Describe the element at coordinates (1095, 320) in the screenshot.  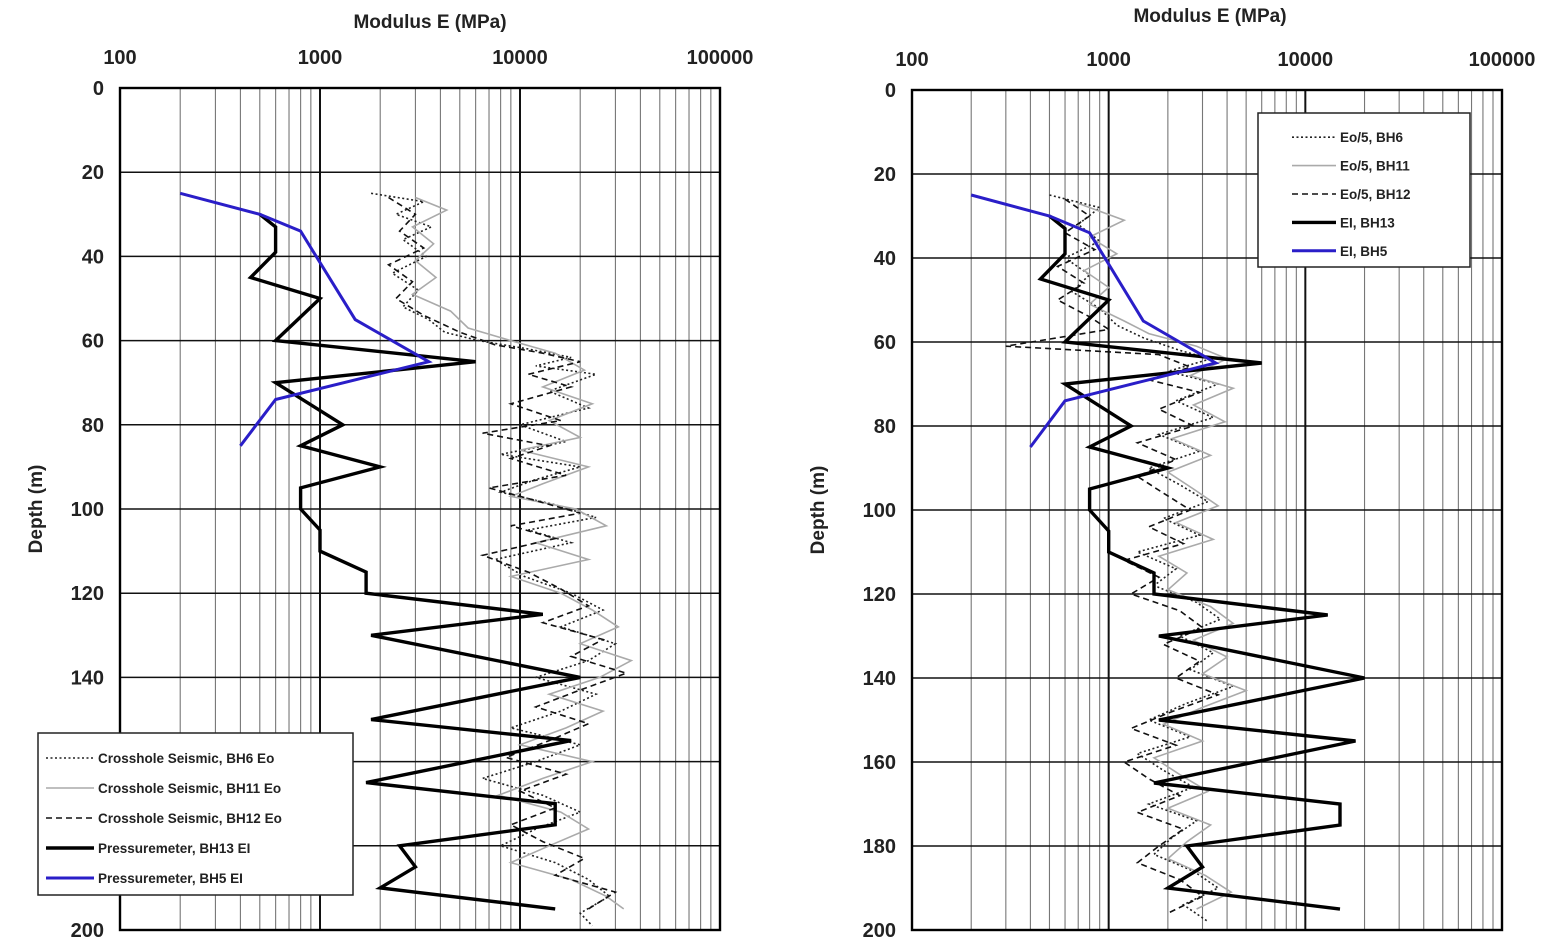
I see `series-line-ei-bh5` at that location.